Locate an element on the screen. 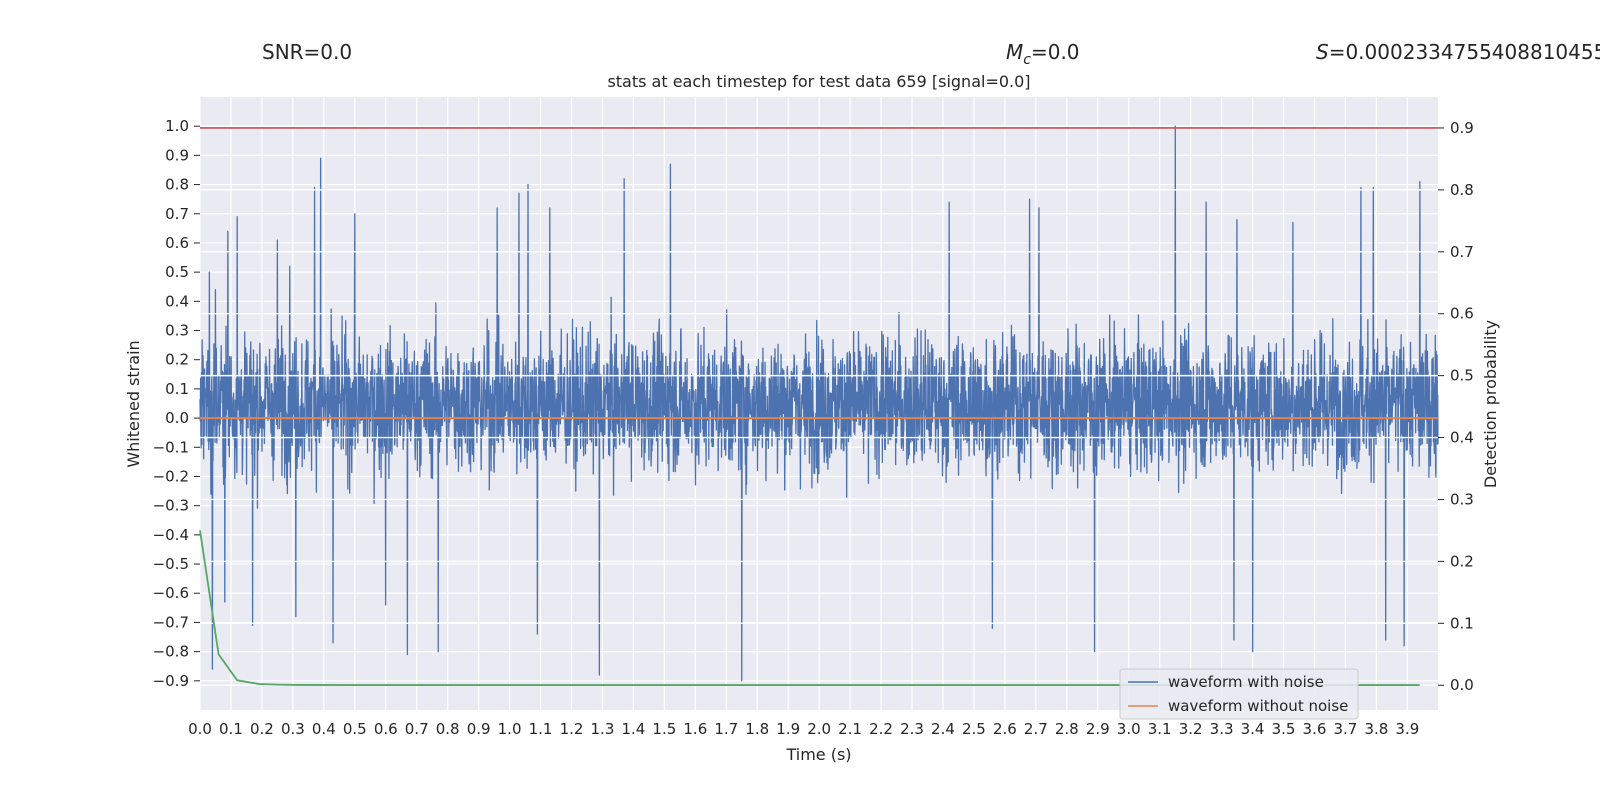 This screenshot has height=800, width=1600. x-tick-label: 3.7 is located at coordinates (1346, 729).